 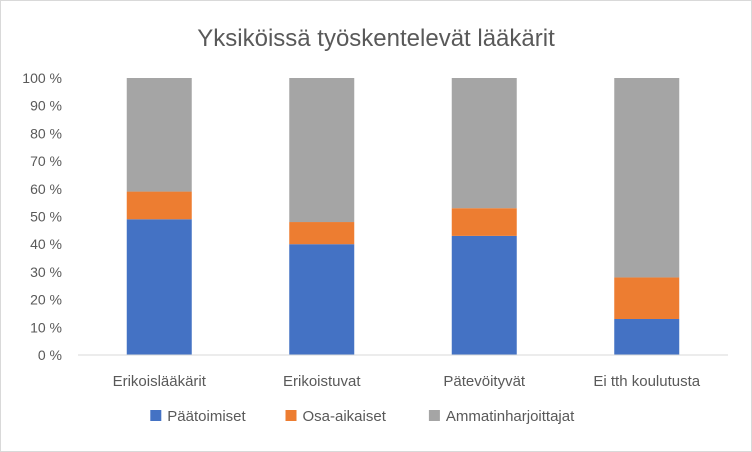 I want to click on y-tick-label: 0 %, so click(x=50, y=355).